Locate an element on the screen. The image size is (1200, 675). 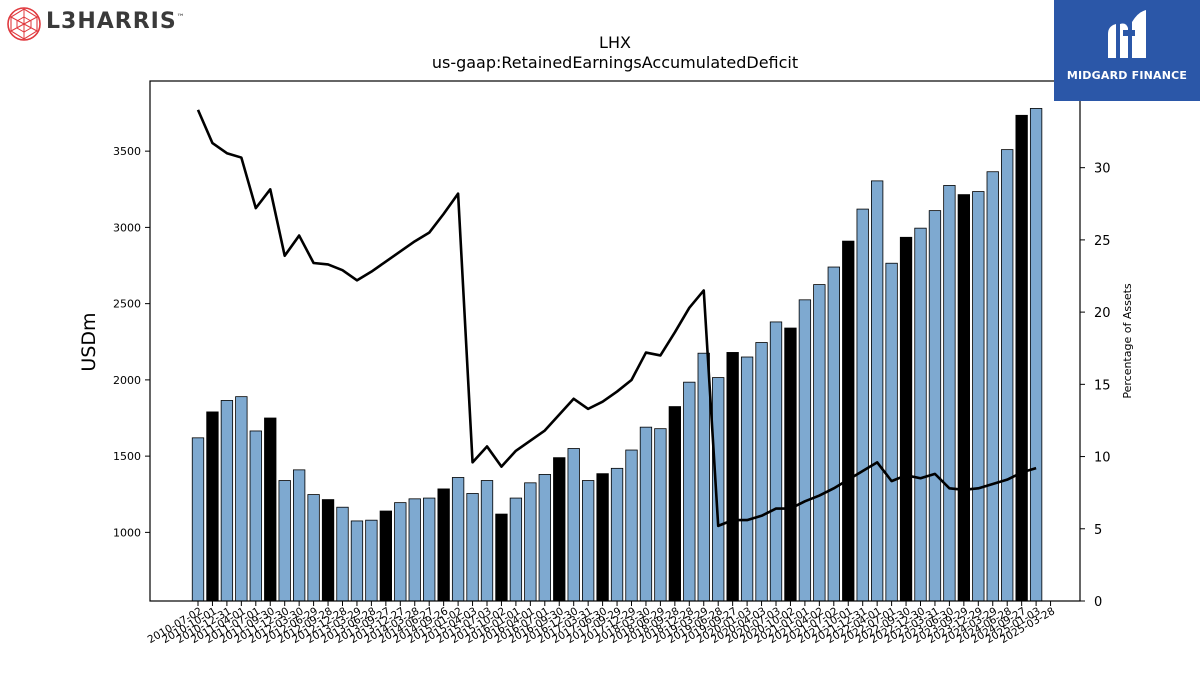
y2-tick-label: 30 is located at coordinates (1102, 169).